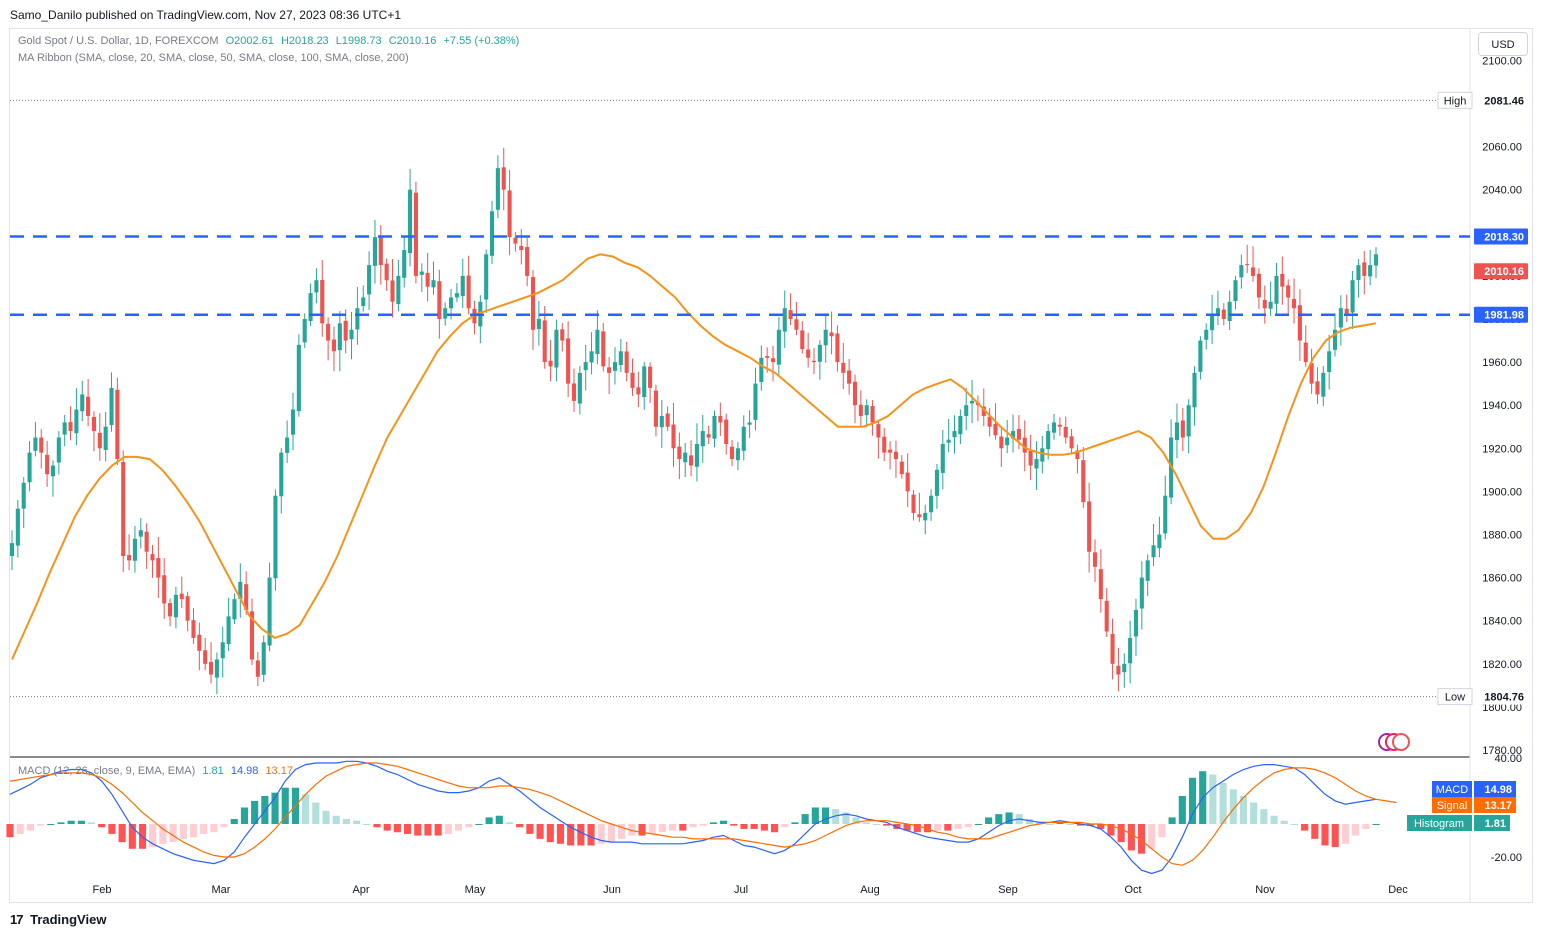  I want to click on resistance-price-label: 2018.30, so click(1504, 237).